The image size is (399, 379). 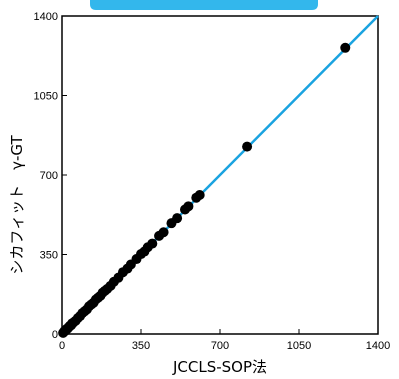 I want to click on y-tick-label: 700, so click(x=49, y=176).